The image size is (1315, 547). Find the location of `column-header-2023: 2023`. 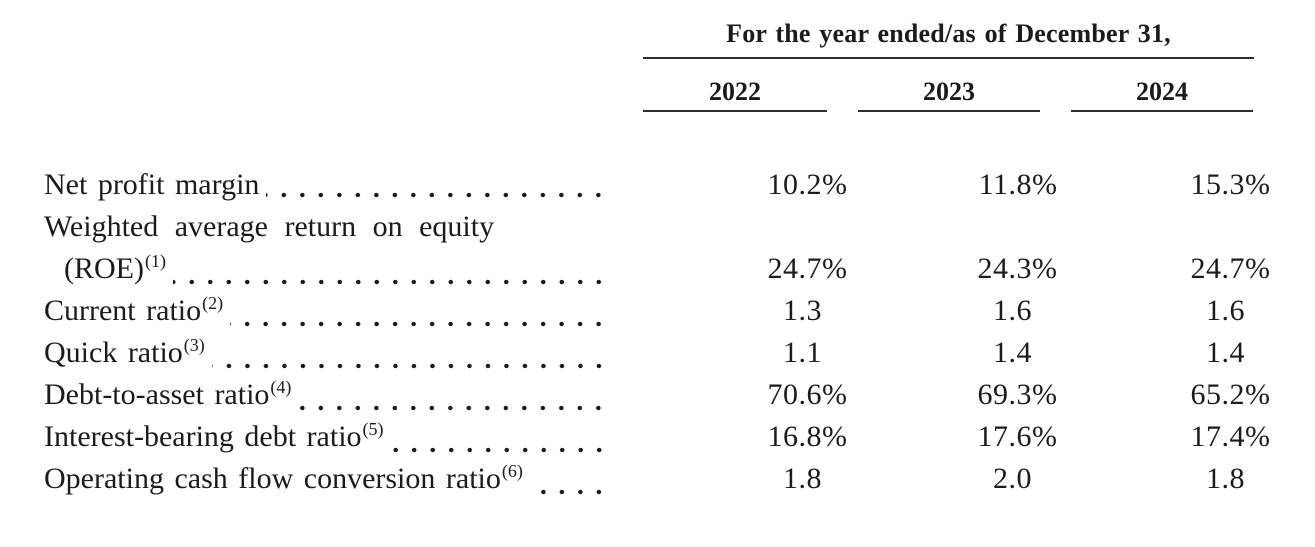

column-header-2023: 2023 is located at coordinates (949, 94).